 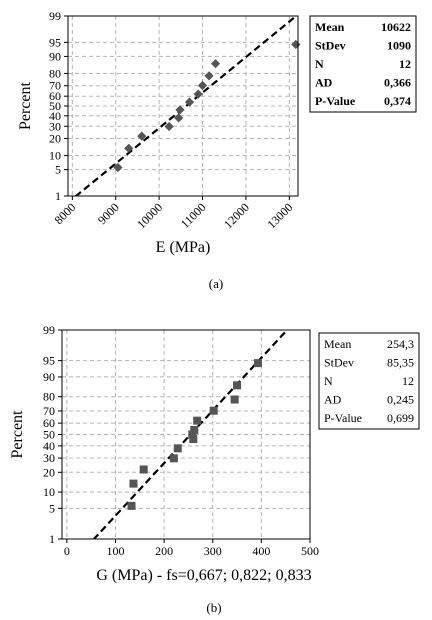 I want to click on x-tick-label: 100, so click(x=115, y=551).